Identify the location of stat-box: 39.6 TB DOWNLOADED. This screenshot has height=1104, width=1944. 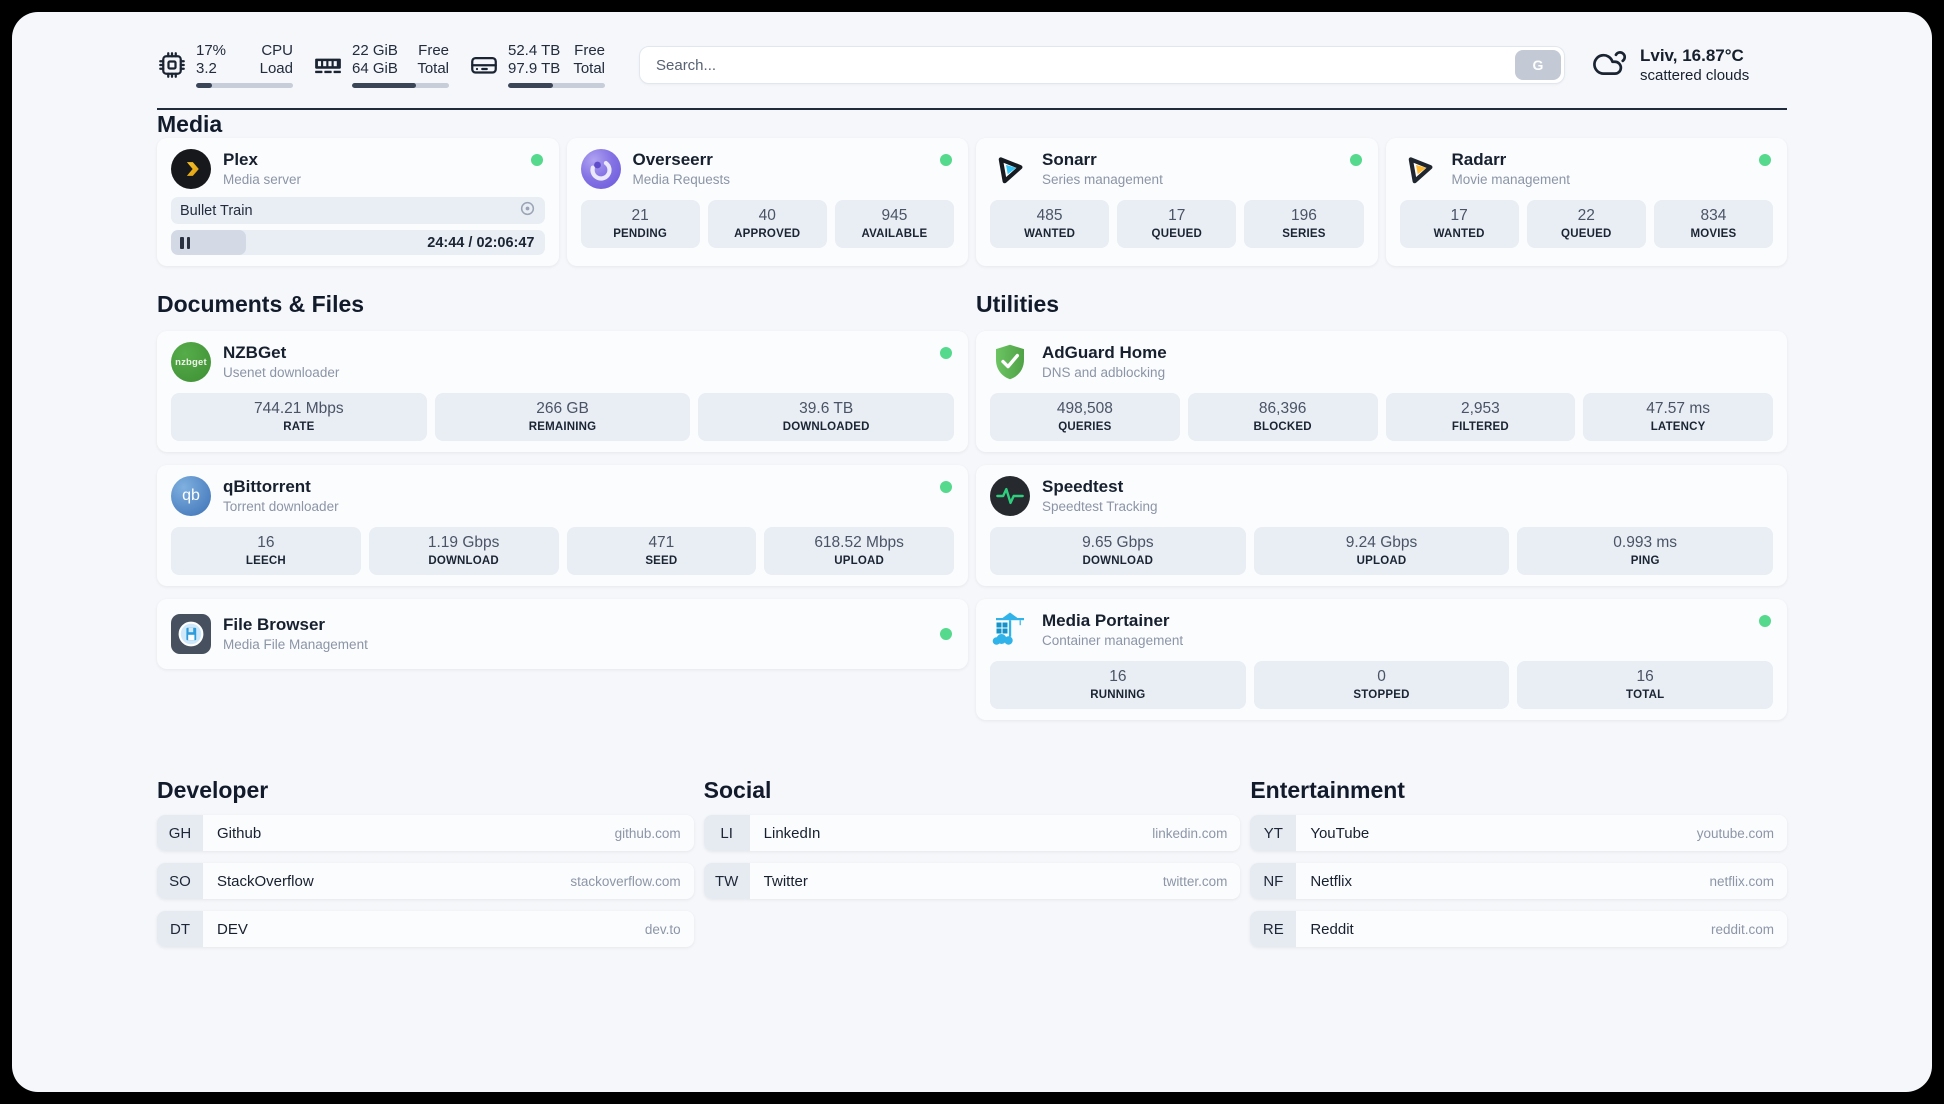
(826, 417).